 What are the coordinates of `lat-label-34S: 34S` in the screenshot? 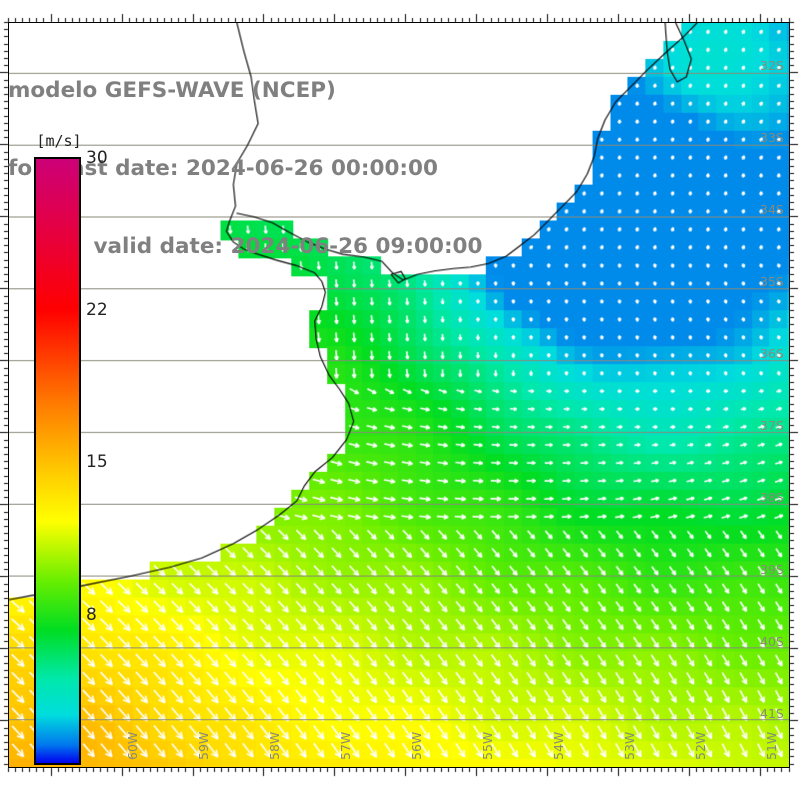 It's located at (772, 210).